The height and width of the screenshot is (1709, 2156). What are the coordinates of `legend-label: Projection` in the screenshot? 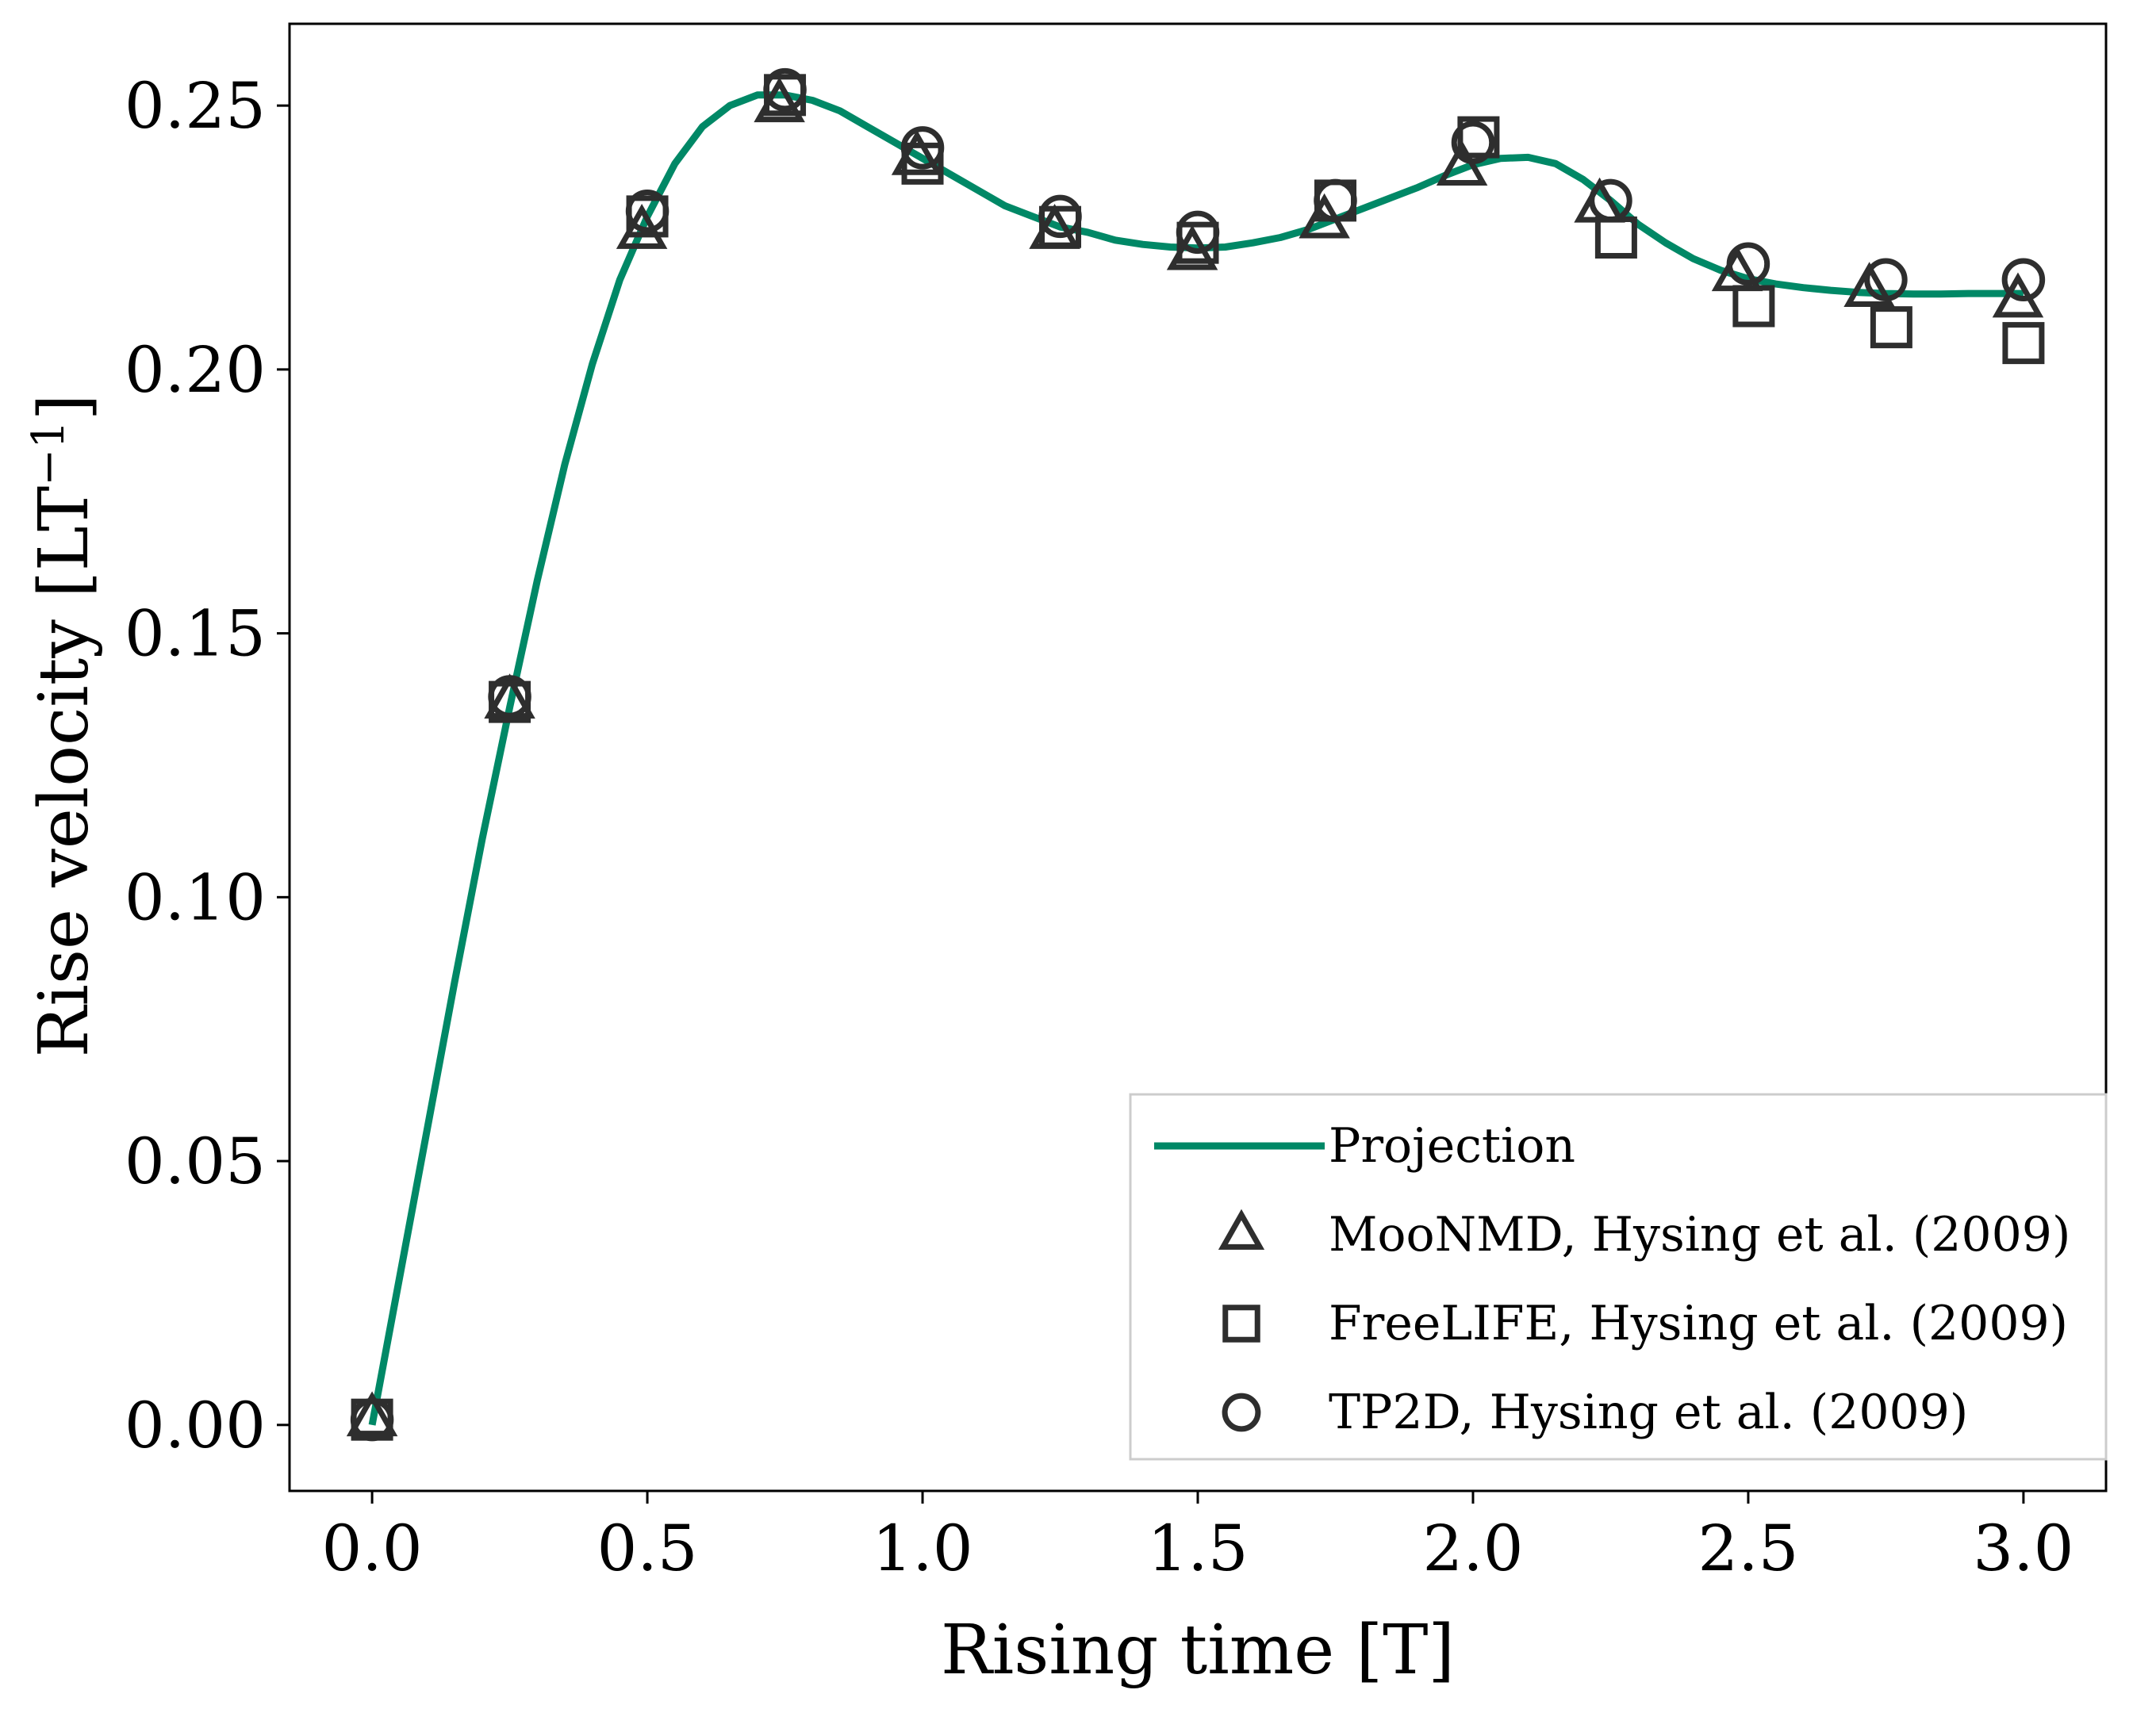 It's located at (1452, 1146).